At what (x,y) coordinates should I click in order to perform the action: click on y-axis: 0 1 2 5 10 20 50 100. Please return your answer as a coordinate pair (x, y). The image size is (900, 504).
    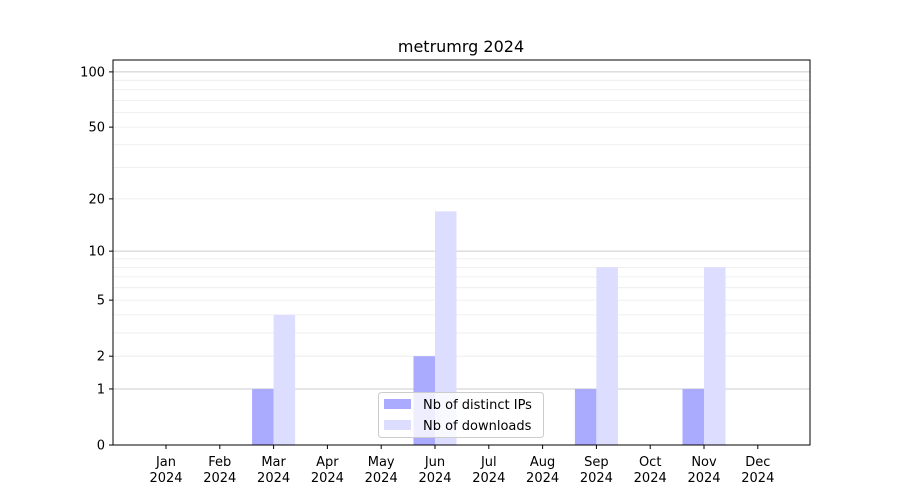
    Looking at the image, I should click on (96, 259).